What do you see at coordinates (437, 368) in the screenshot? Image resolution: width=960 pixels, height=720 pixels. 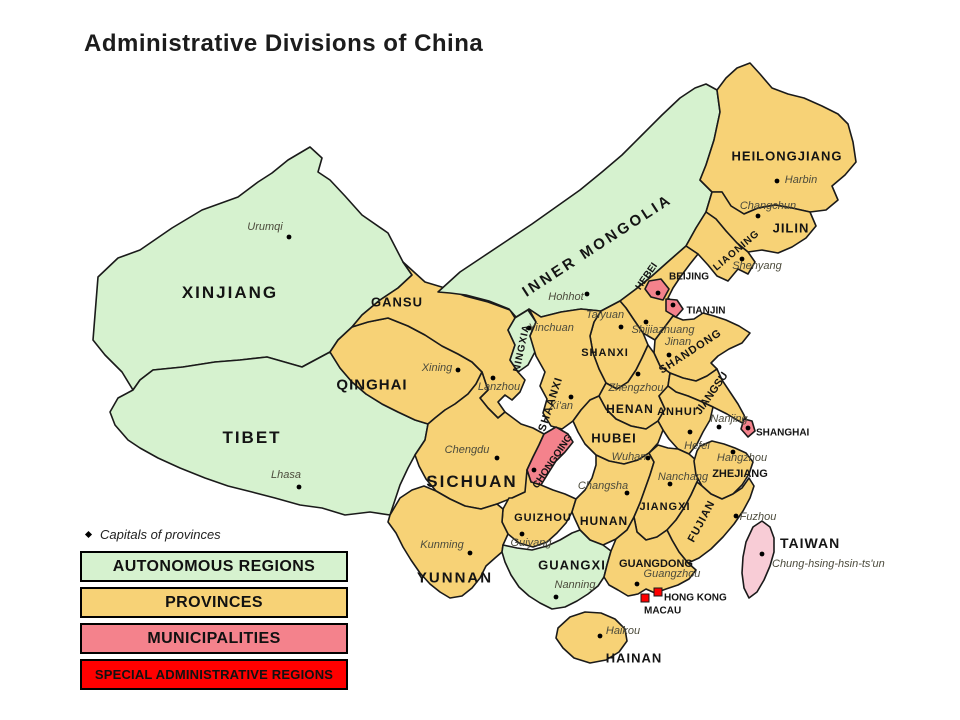 I see `capital-label-qinghai: Xining` at bounding box center [437, 368].